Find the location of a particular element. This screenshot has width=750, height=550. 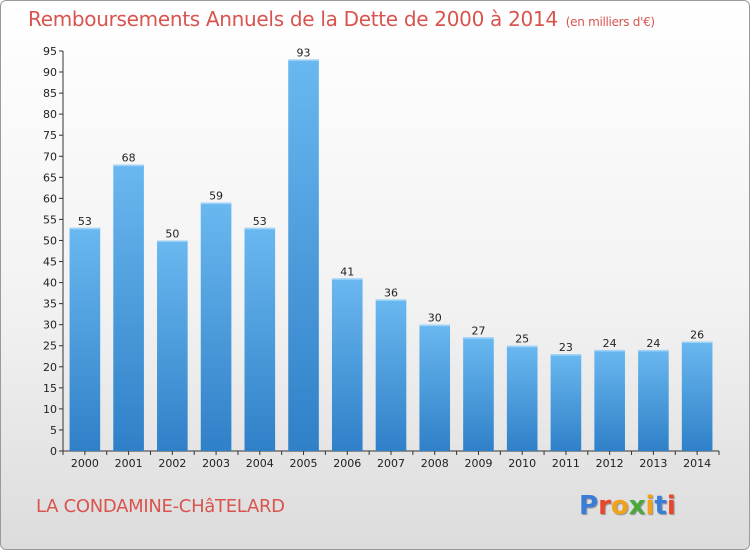

city-name: LA CONDAMINE-CHâTELARD is located at coordinates (160, 506).